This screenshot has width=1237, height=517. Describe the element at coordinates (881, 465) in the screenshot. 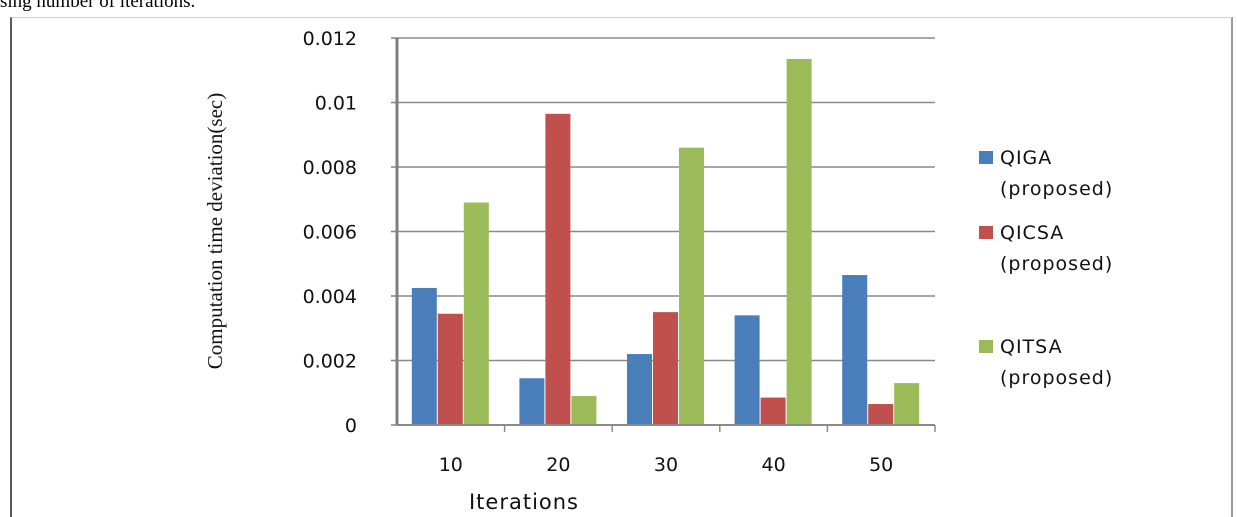

I see `x-tick-label: 50` at that location.